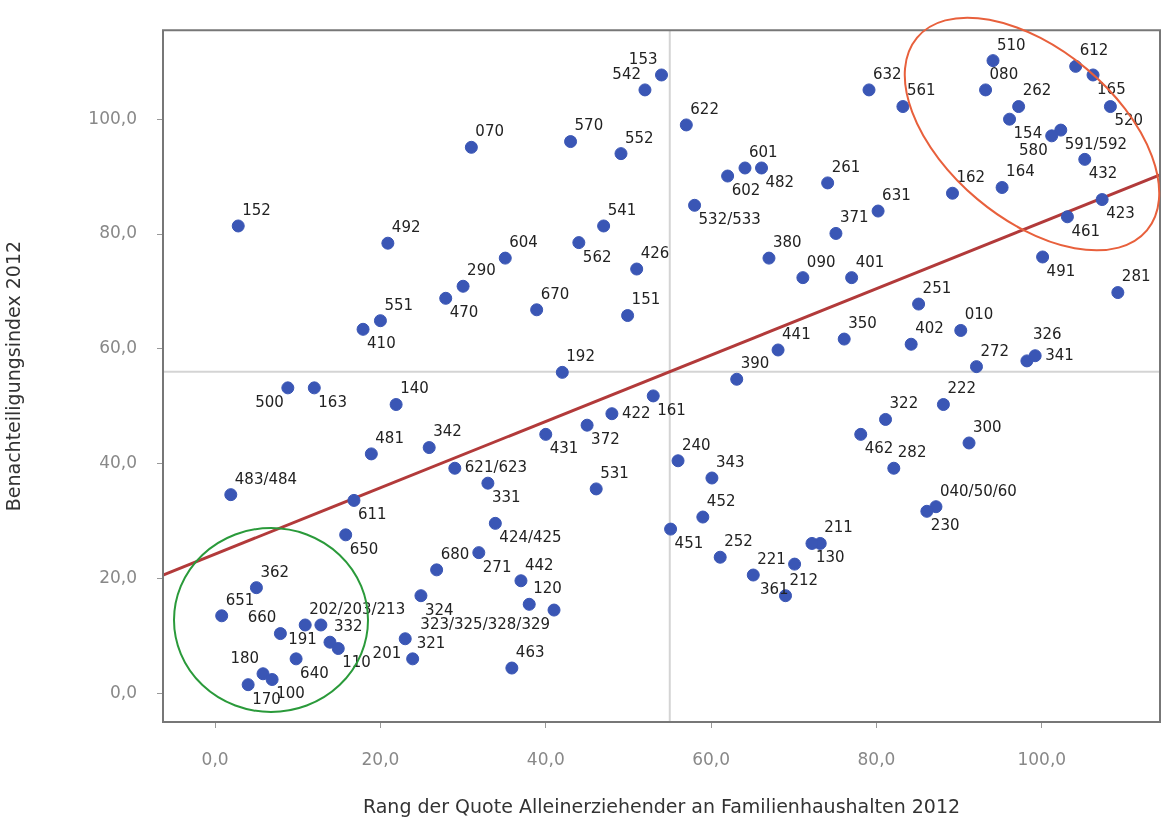  What do you see at coordinates (774, 589) in the screenshot?
I see `annotation: 361` at bounding box center [774, 589].